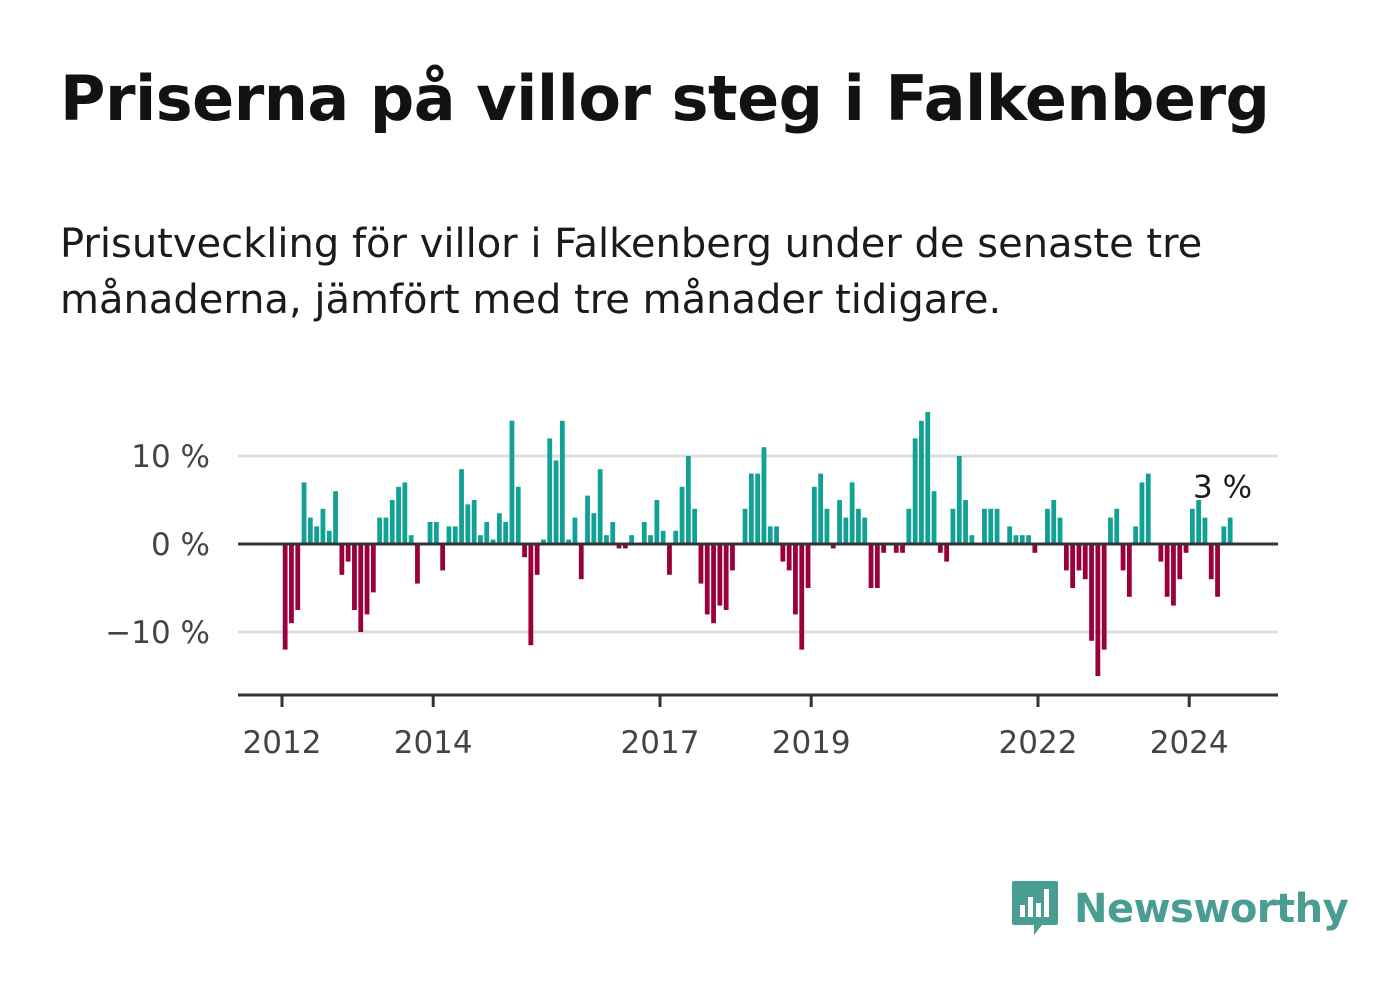 This screenshot has height=999, width=1382. Describe the element at coordinates (282, 743) in the screenshot. I see `x-tick-label: 2012` at that location.